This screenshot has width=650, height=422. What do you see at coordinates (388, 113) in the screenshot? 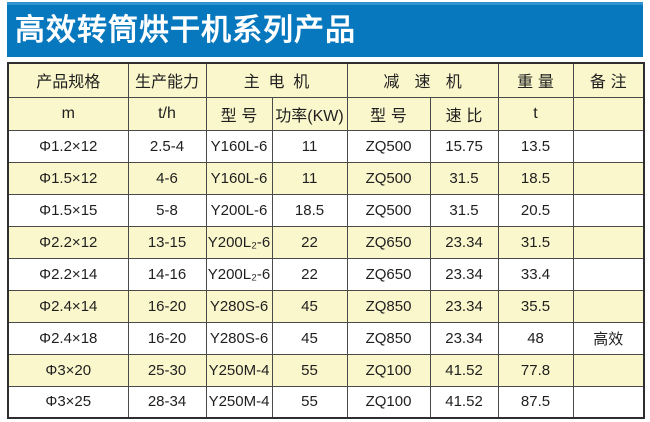
I see `subcol-reducer-model: 型号` at bounding box center [388, 113].